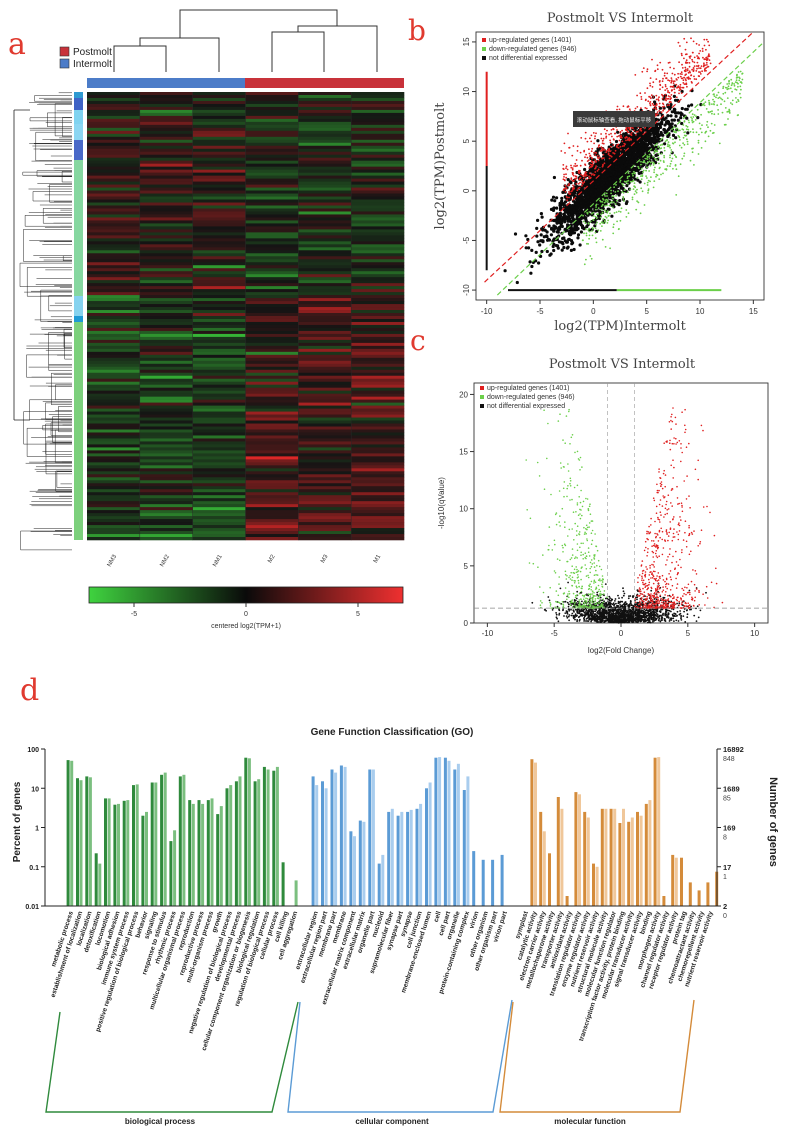  Describe the element at coordinates (378, 558) in the screenshot. I see `column-label: M1` at that location.